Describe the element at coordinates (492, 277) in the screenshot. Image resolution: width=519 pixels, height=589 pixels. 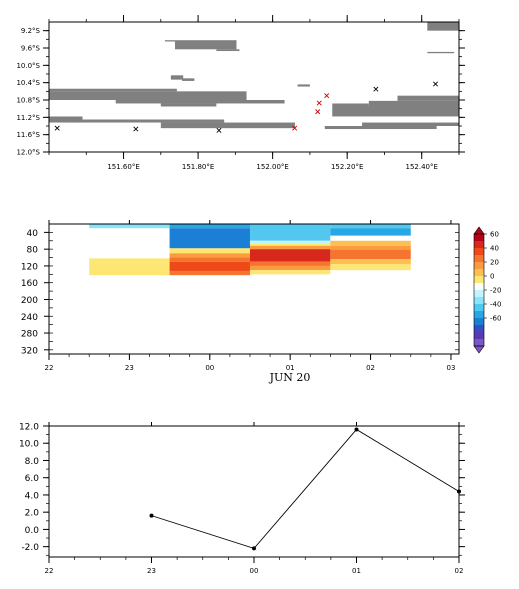
I see `colorbar-tick-label: 0` at that location.